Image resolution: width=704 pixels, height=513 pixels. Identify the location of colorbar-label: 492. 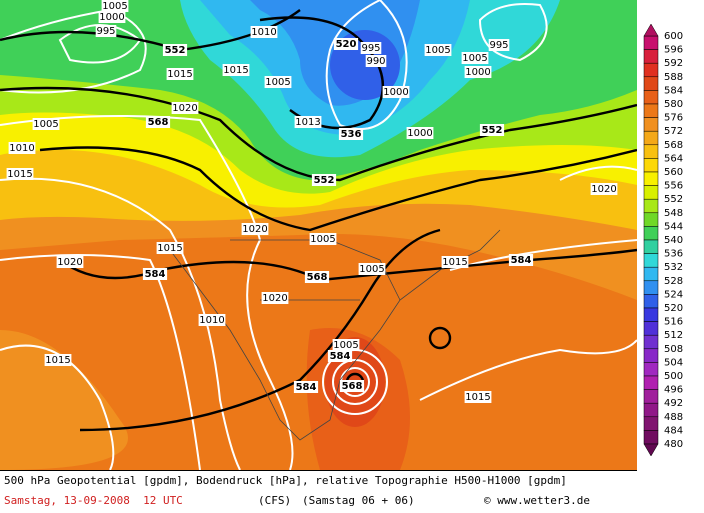
(673, 403).